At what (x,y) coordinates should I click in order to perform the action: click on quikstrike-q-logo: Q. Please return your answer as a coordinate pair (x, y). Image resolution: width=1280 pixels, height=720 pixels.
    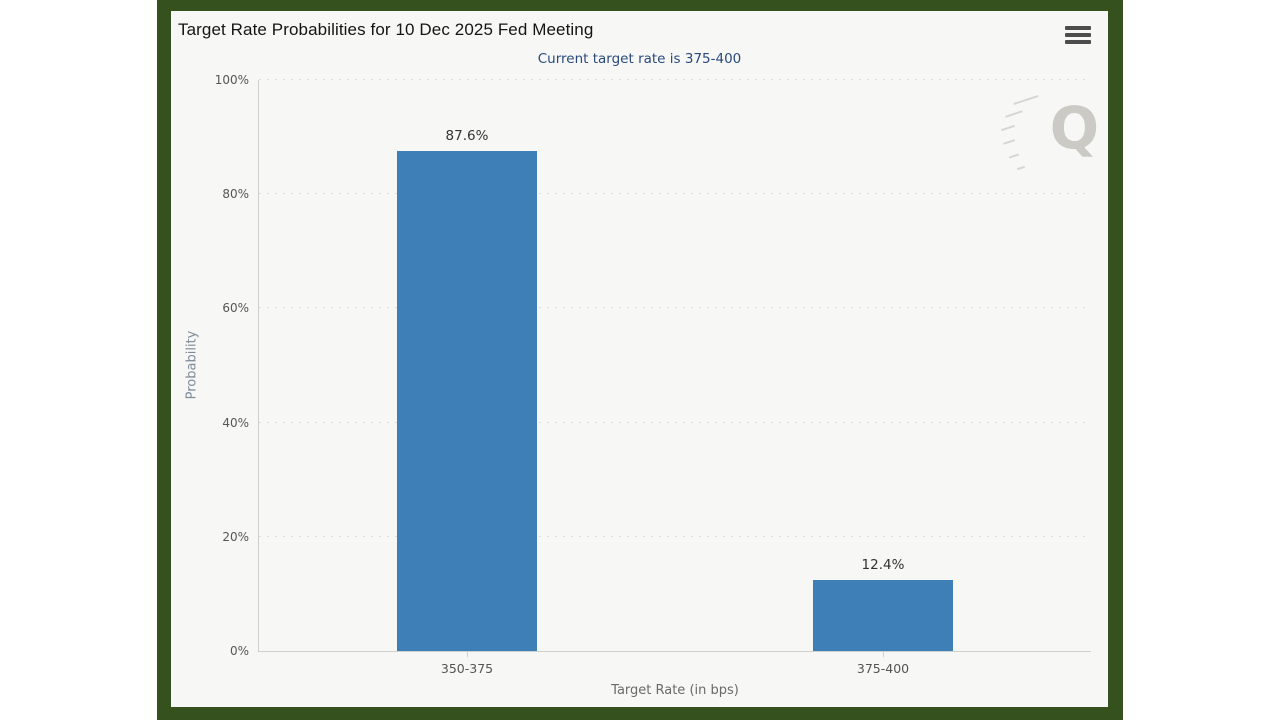
    Looking at the image, I should click on (1050, 136).